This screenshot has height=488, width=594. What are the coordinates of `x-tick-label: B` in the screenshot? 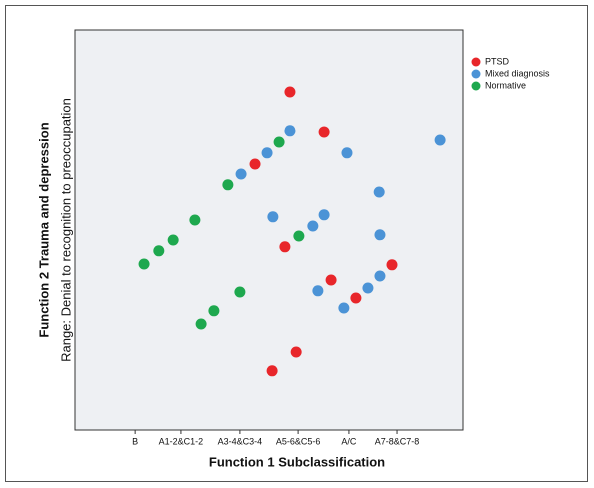 It's located at (135, 441).